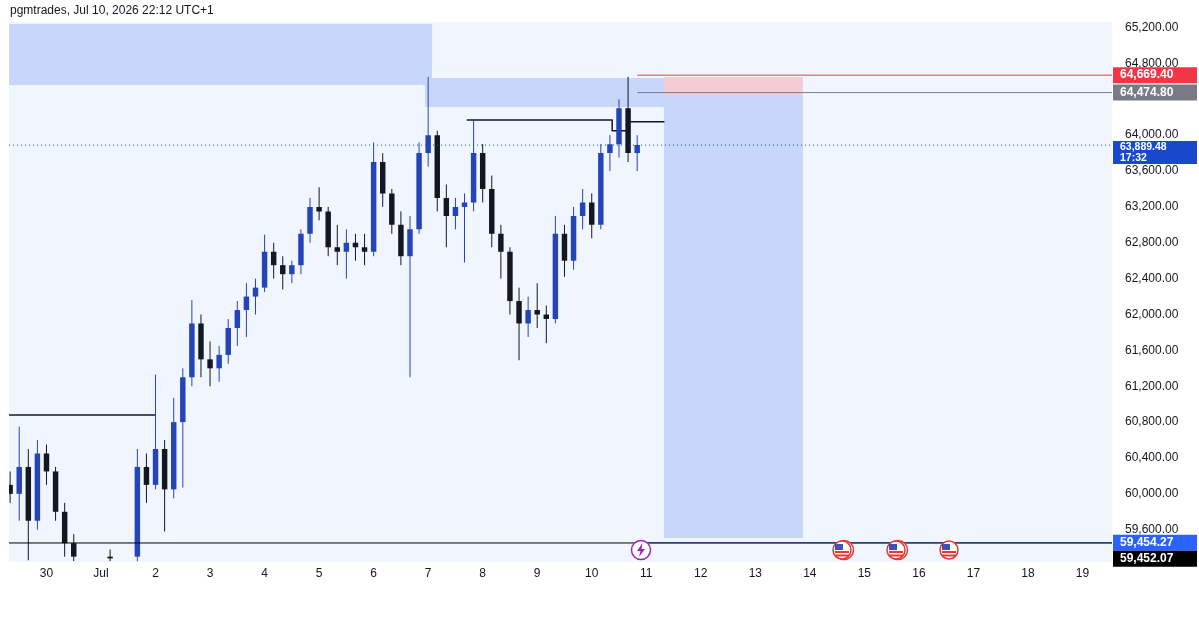 Image resolution: width=1199 pixels, height=644 pixels. I want to click on x-tick-label: Jul, so click(101, 572).